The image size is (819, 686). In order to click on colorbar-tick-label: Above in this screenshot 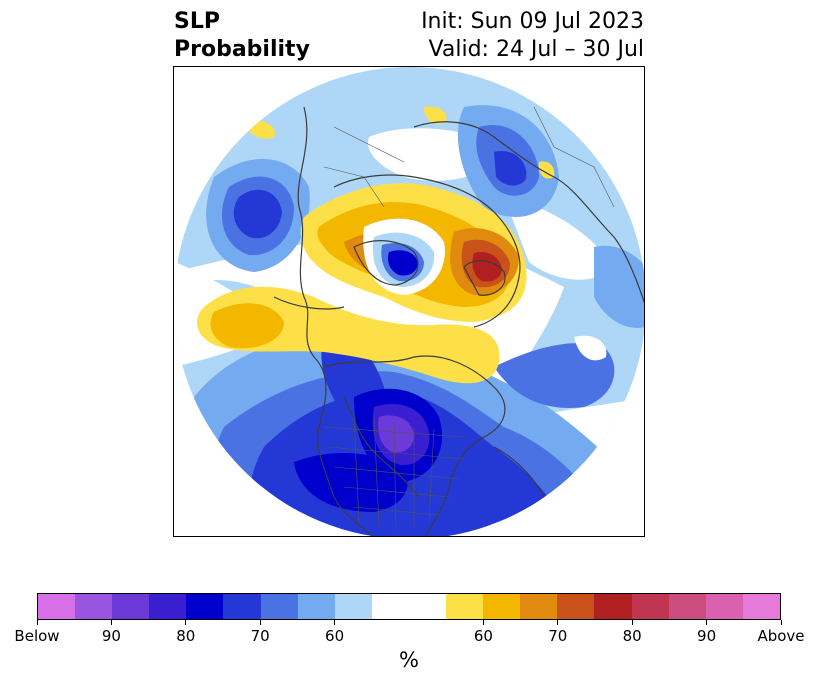, I will do `click(781, 636)`.